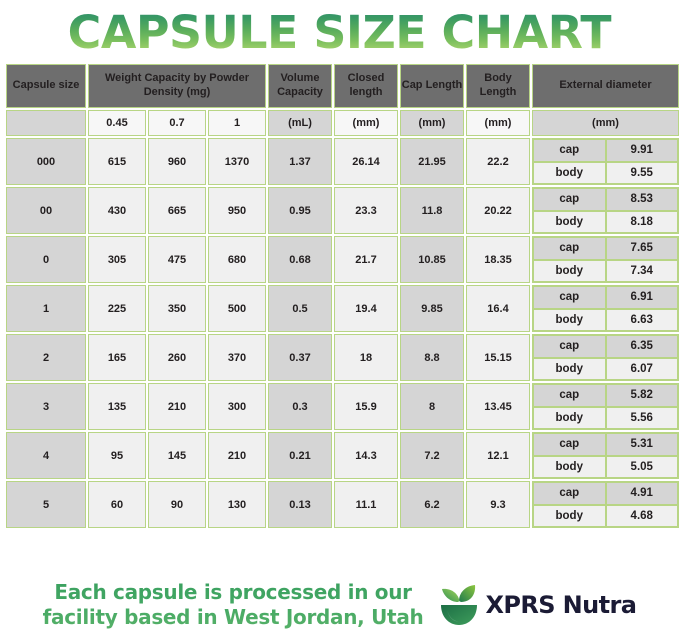  I want to click on header-volume-capacity: Volume Capacity, so click(300, 86).